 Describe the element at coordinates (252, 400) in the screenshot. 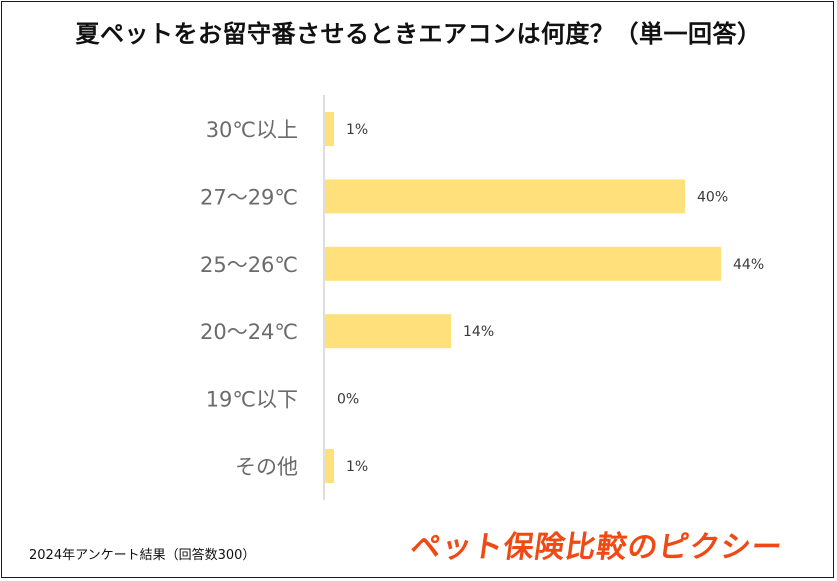

I see `category-label-4: 19℃以下` at that location.